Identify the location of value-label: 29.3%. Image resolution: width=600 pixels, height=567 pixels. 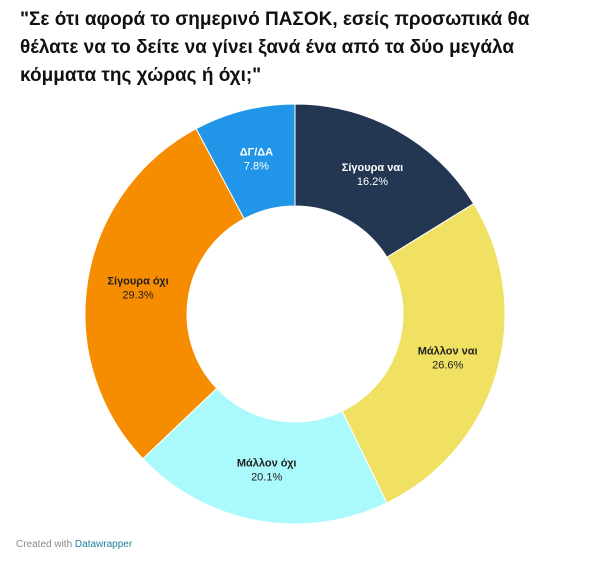
(137, 296).